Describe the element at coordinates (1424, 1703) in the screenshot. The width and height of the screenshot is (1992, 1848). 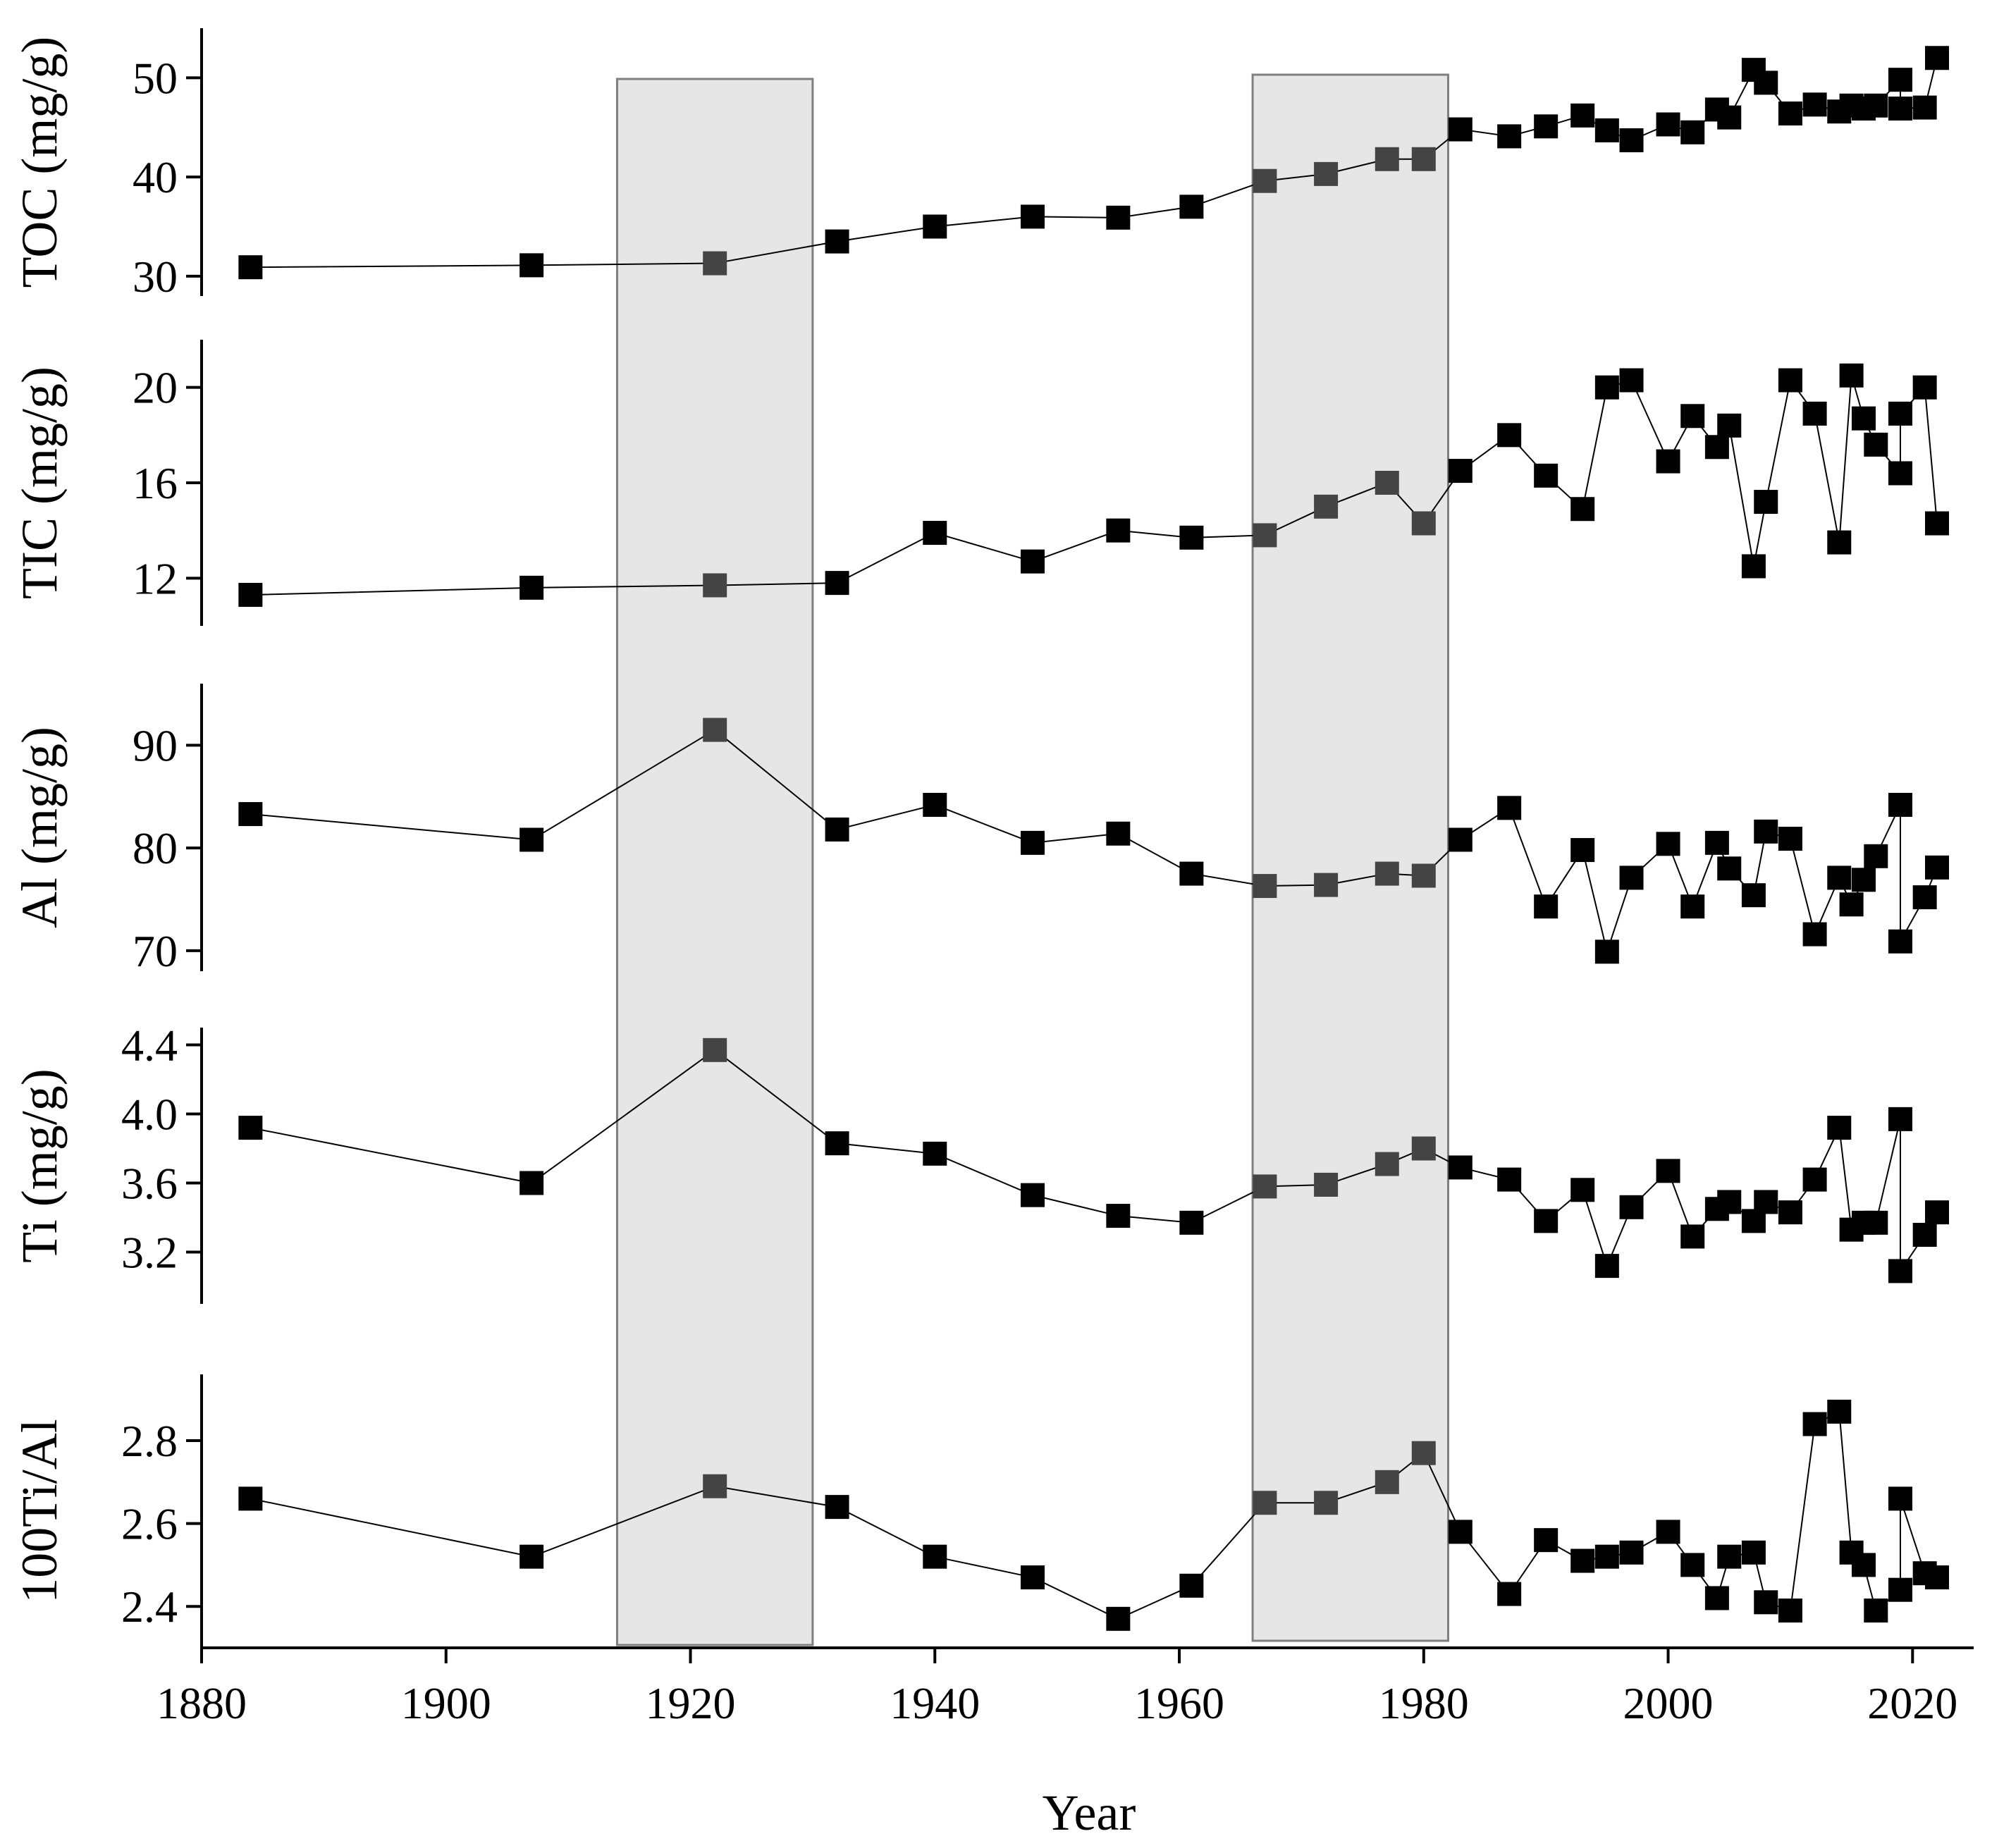
I see `x-tick-label: 1980` at that location.